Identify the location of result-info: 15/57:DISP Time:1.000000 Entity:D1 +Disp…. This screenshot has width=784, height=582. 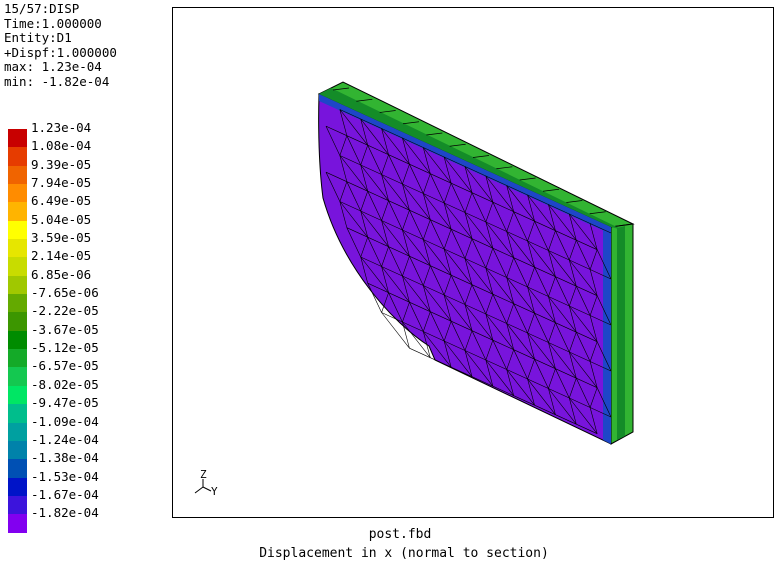
(60, 45).